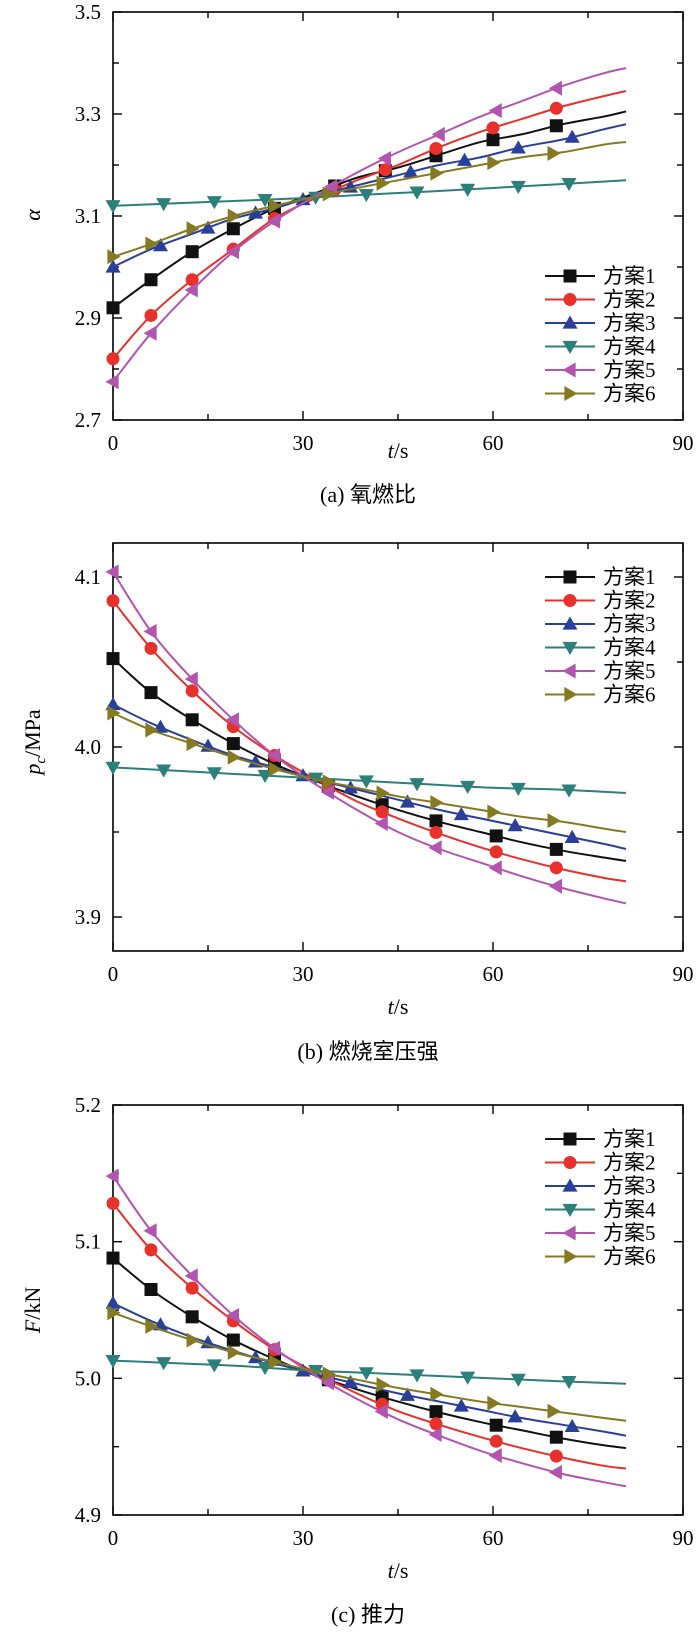 The height and width of the screenshot is (1640, 700). What do you see at coordinates (401, 1006) in the screenshot?
I see `x-axis-label-unit: /s` at bounding box center [401, 1006].